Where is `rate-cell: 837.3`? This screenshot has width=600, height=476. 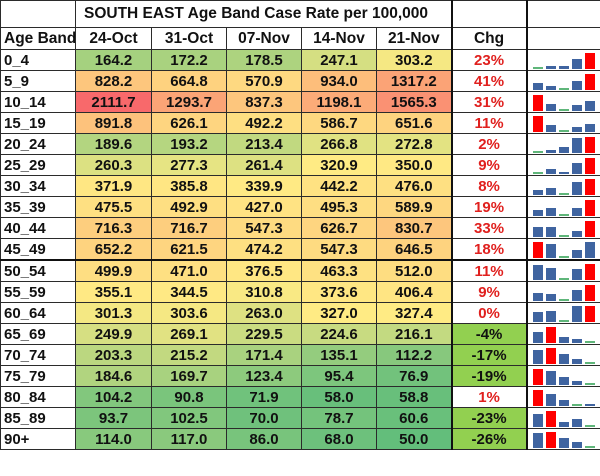 rate-cell: 837.3 is located at coordinates (264, 102).